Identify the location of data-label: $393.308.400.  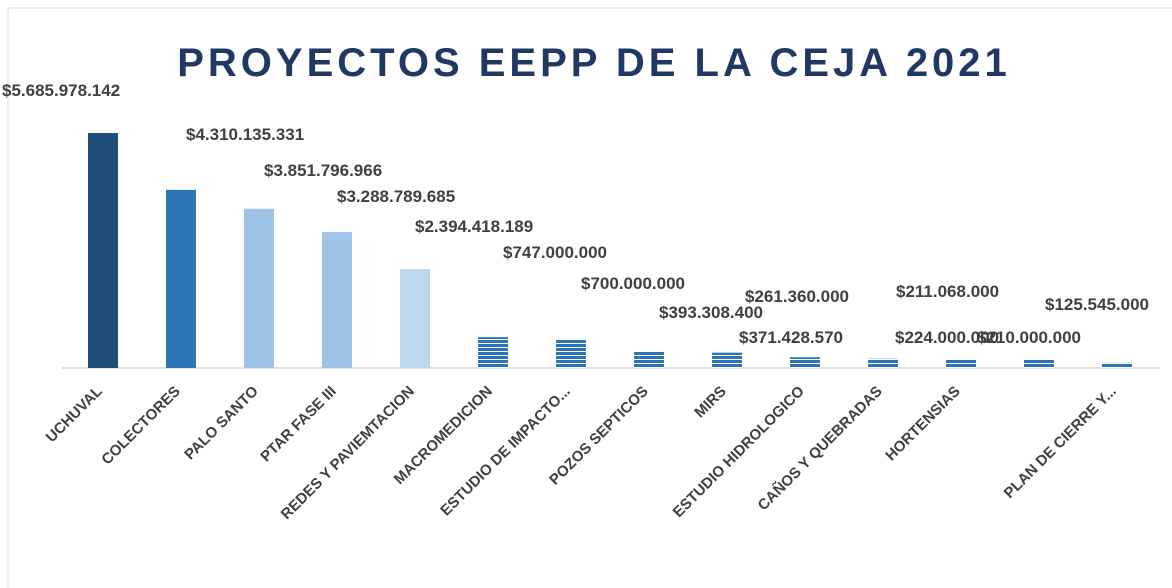
(711, 312).